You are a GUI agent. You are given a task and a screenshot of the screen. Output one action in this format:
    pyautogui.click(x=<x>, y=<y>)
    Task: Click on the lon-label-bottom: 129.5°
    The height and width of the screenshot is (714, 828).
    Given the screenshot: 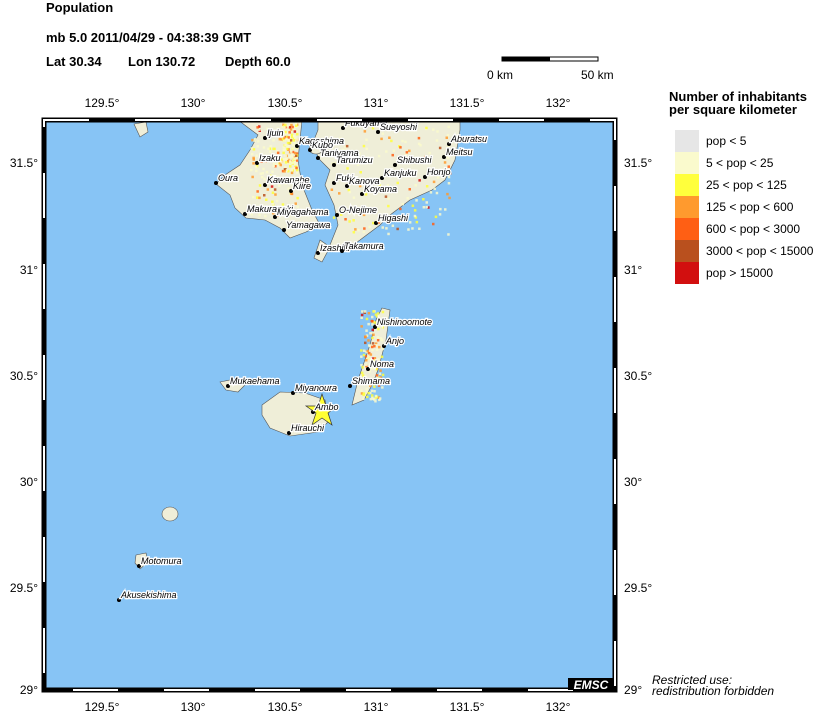 What is the action you would take?
    pyautogui.click(x=102, y=707)
    